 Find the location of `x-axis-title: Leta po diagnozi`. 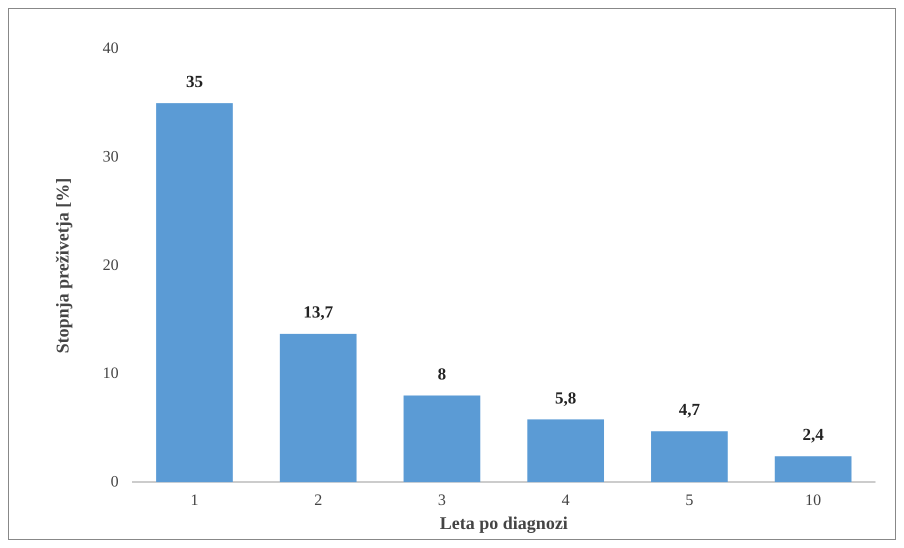

x-axis-title: Leta po diagnozi is located at coordinates (504, 522).